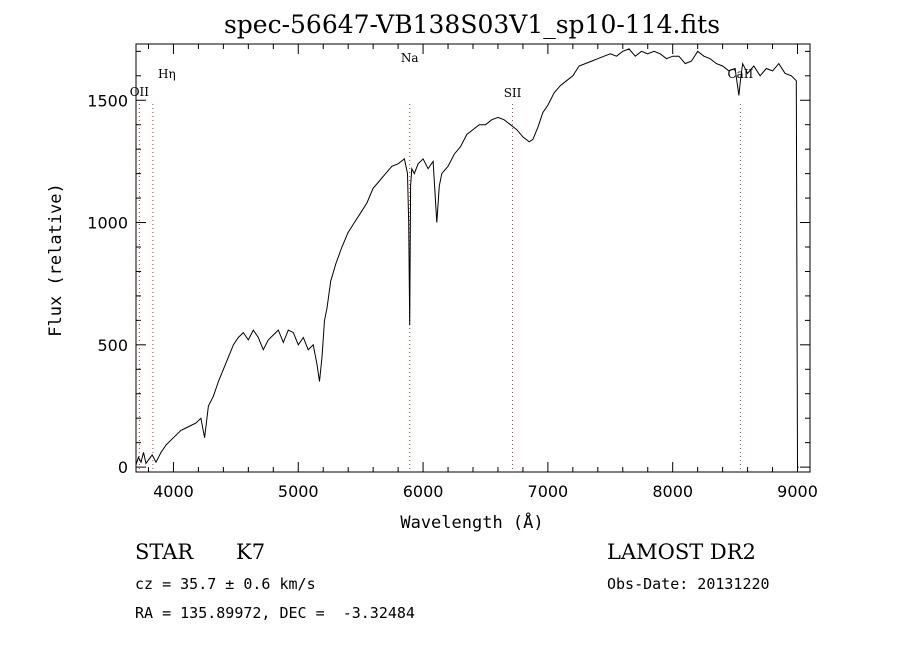  Describe the element at coordinates (410, 58) in the screenshot. I see `spectral-line-label: Na` at that location.